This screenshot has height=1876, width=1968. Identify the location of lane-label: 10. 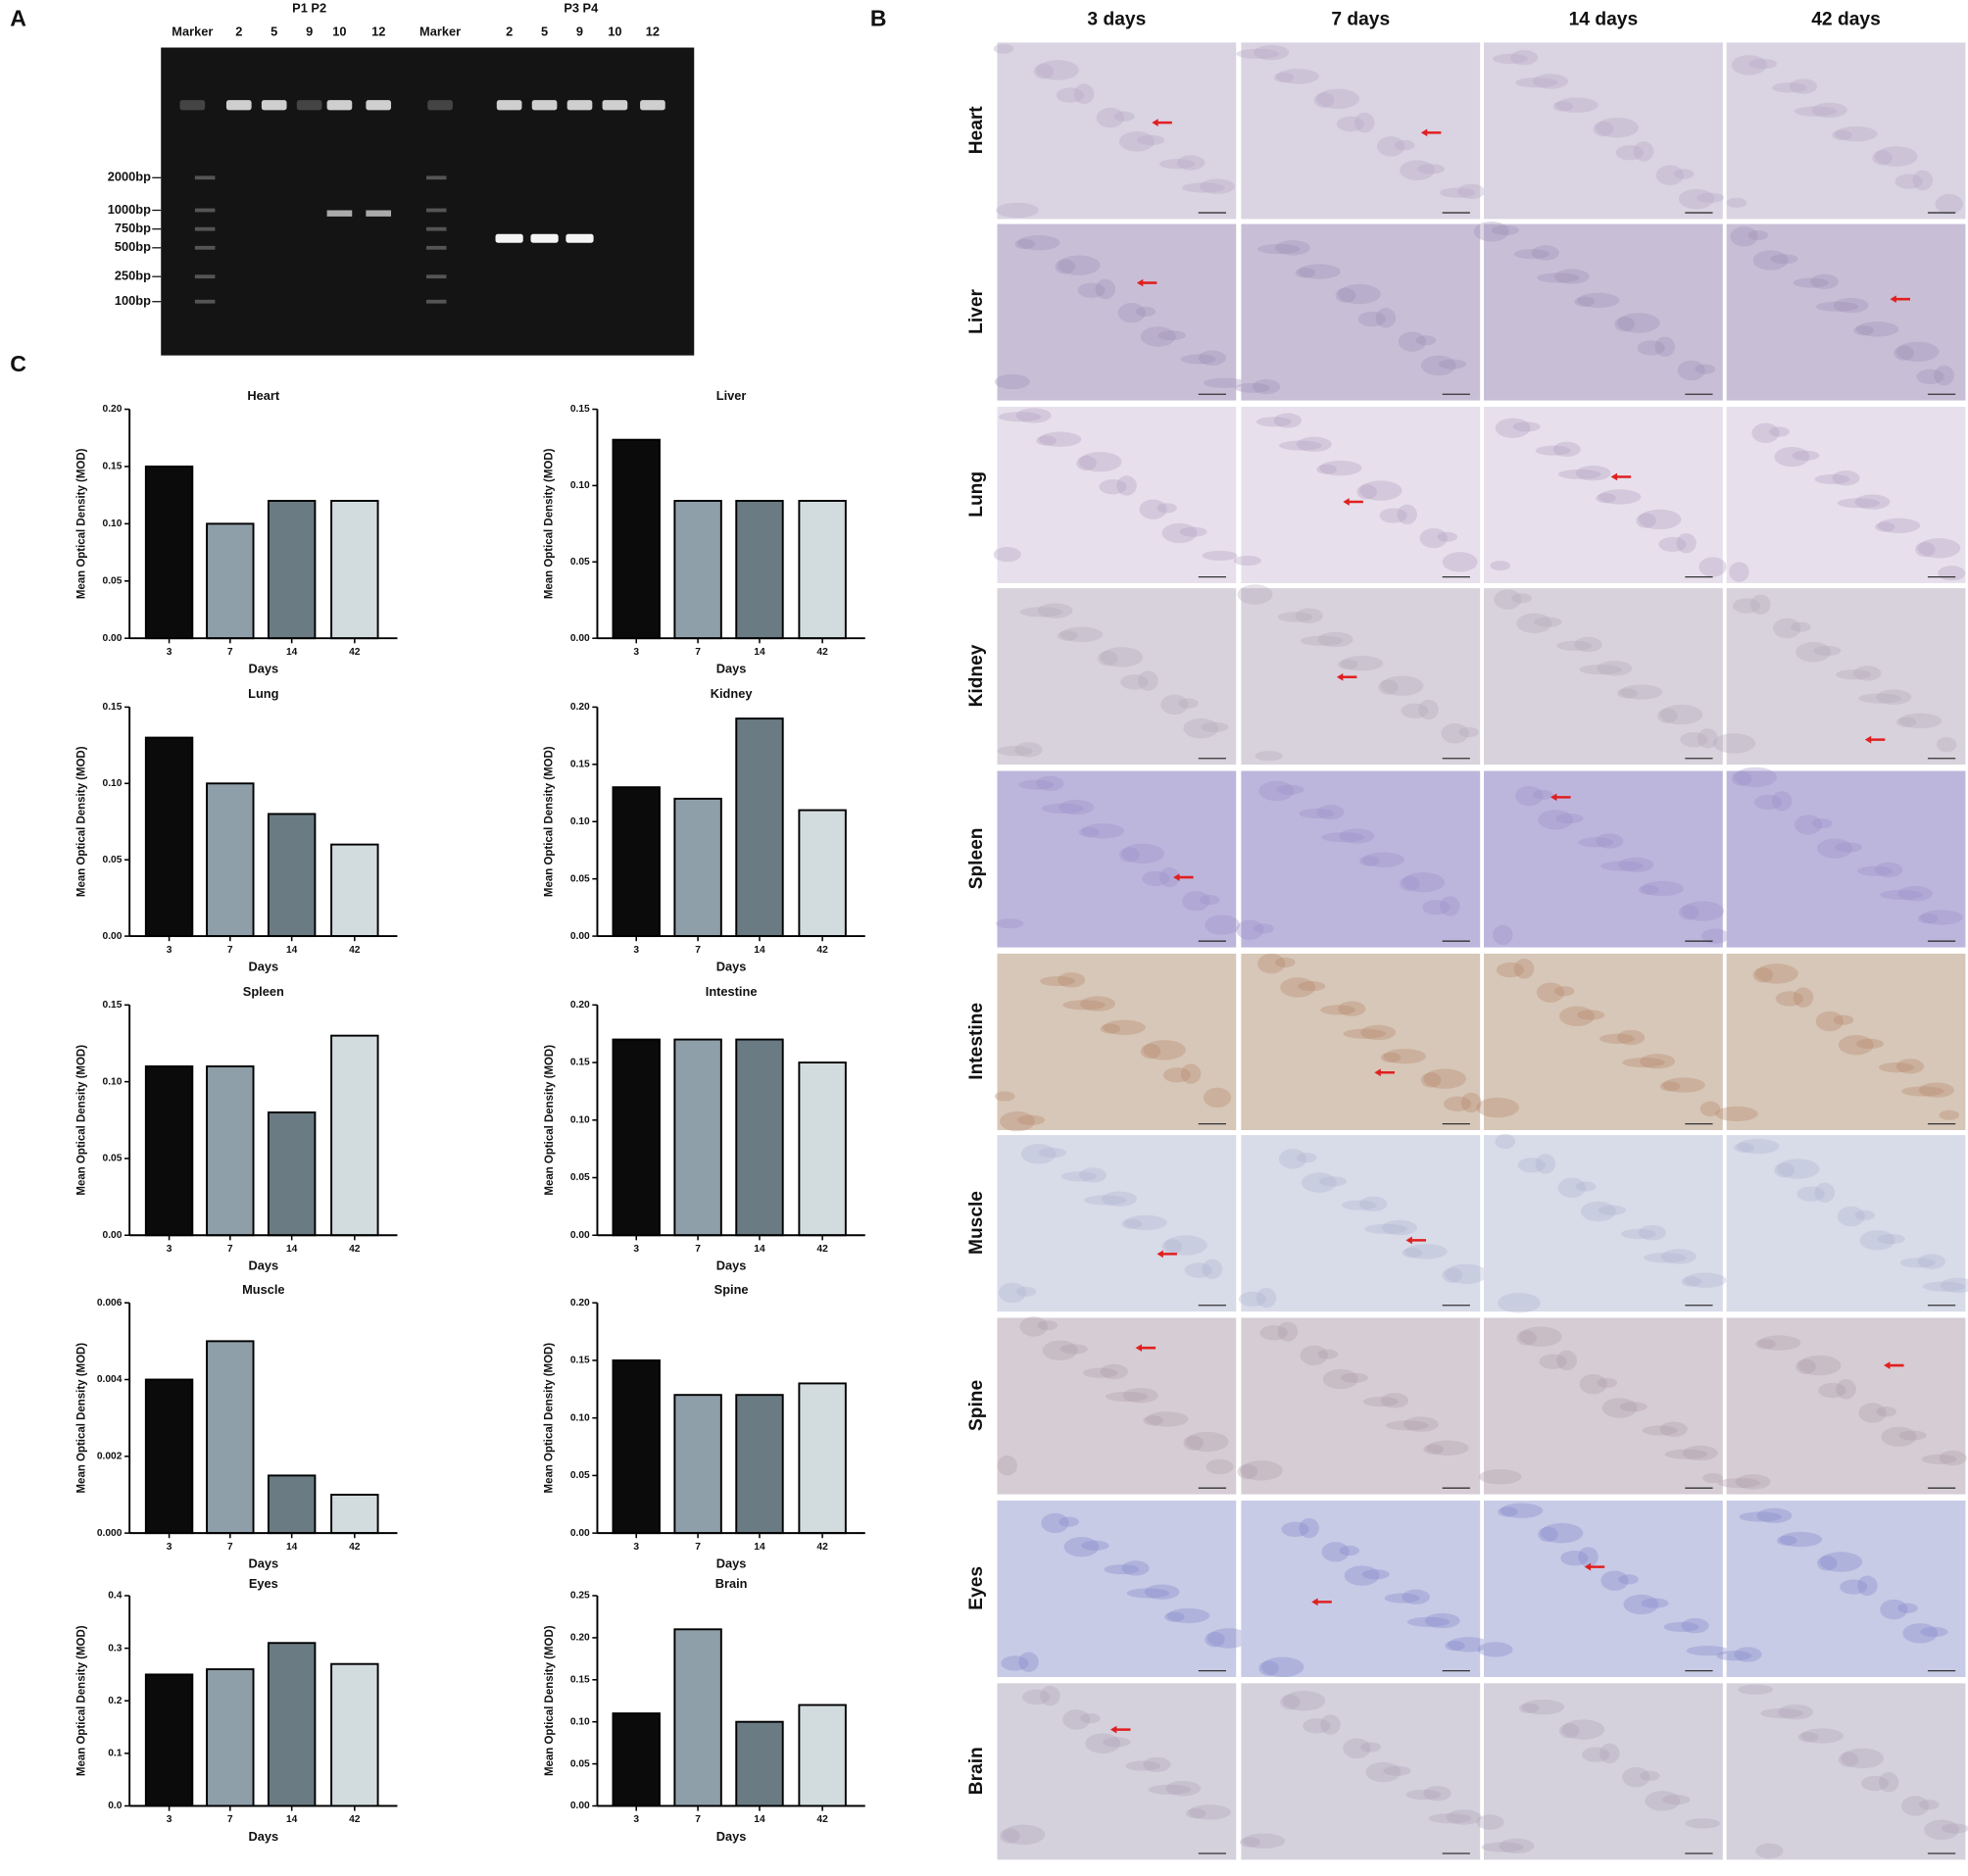
(614, 32).